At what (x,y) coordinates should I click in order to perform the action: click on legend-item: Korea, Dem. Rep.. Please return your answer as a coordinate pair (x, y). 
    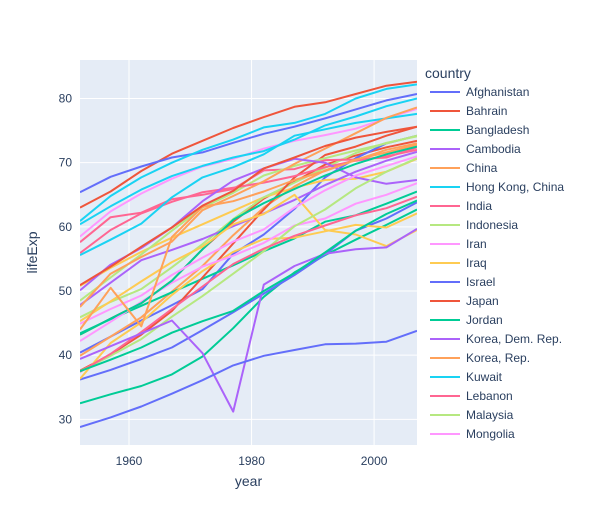
    Looking at the image, I should click on (496, 339).